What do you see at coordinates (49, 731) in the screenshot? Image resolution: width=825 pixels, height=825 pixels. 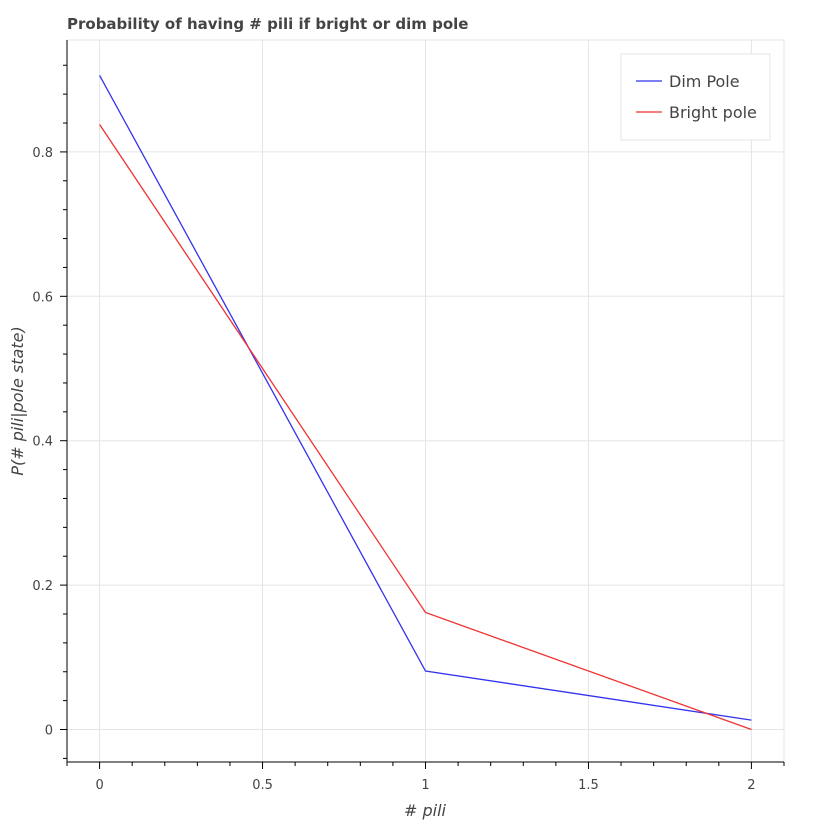 I see `y-tick-label: 0` at bounding box center [49, 731].